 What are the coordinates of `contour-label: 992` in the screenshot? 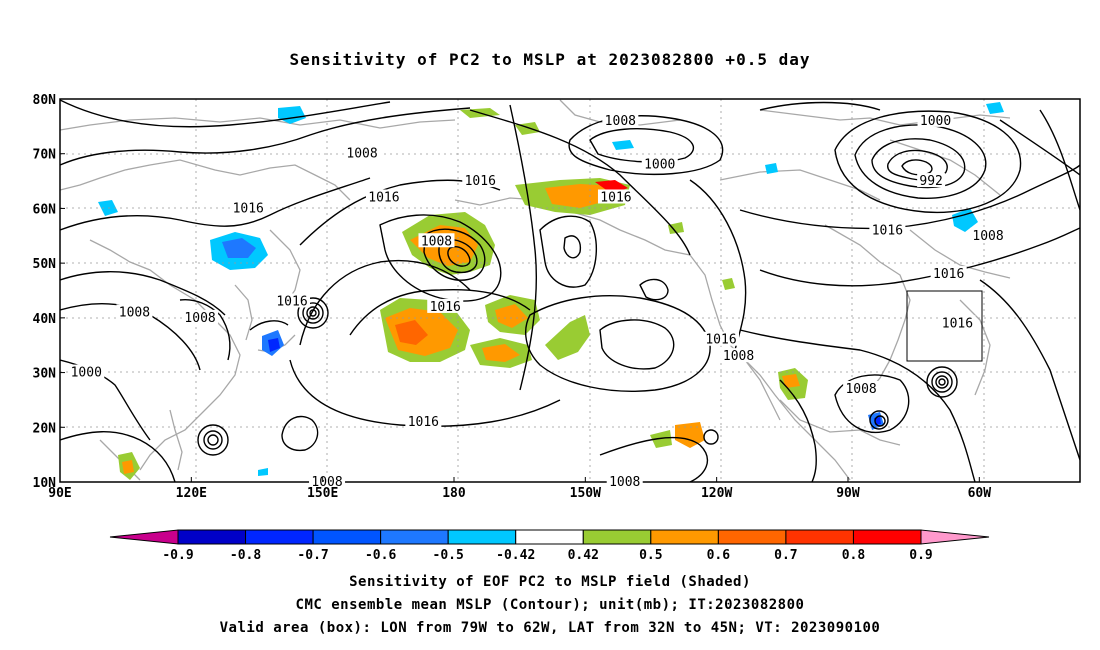 It's located at (930, 181).